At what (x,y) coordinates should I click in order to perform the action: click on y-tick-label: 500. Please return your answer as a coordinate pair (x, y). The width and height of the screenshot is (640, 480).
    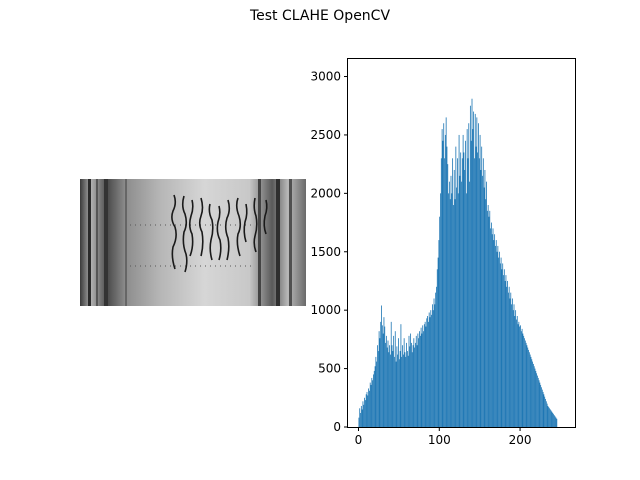
    Looking at the image, I should click on (329, 369).